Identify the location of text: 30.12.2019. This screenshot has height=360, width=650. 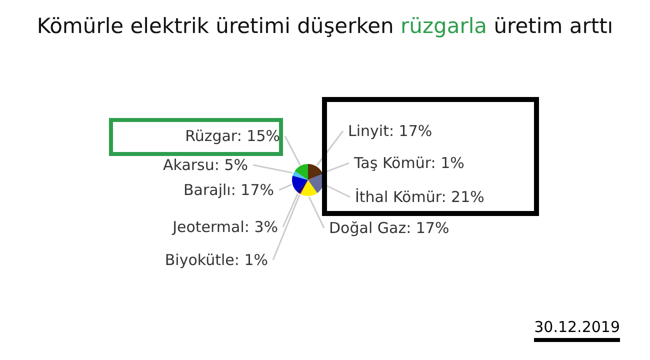
(577, 330).